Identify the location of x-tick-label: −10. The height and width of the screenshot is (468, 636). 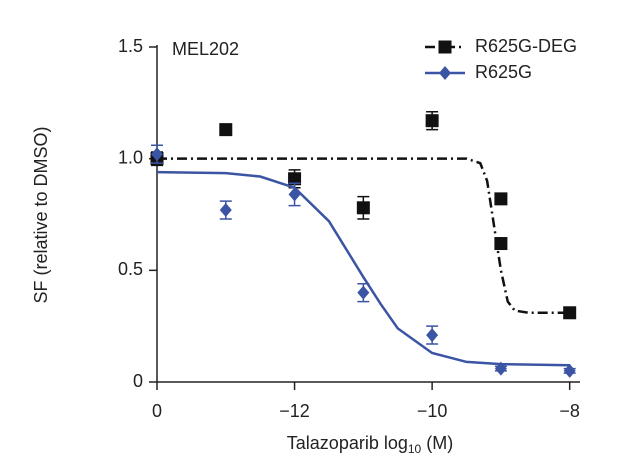
(432, 411).